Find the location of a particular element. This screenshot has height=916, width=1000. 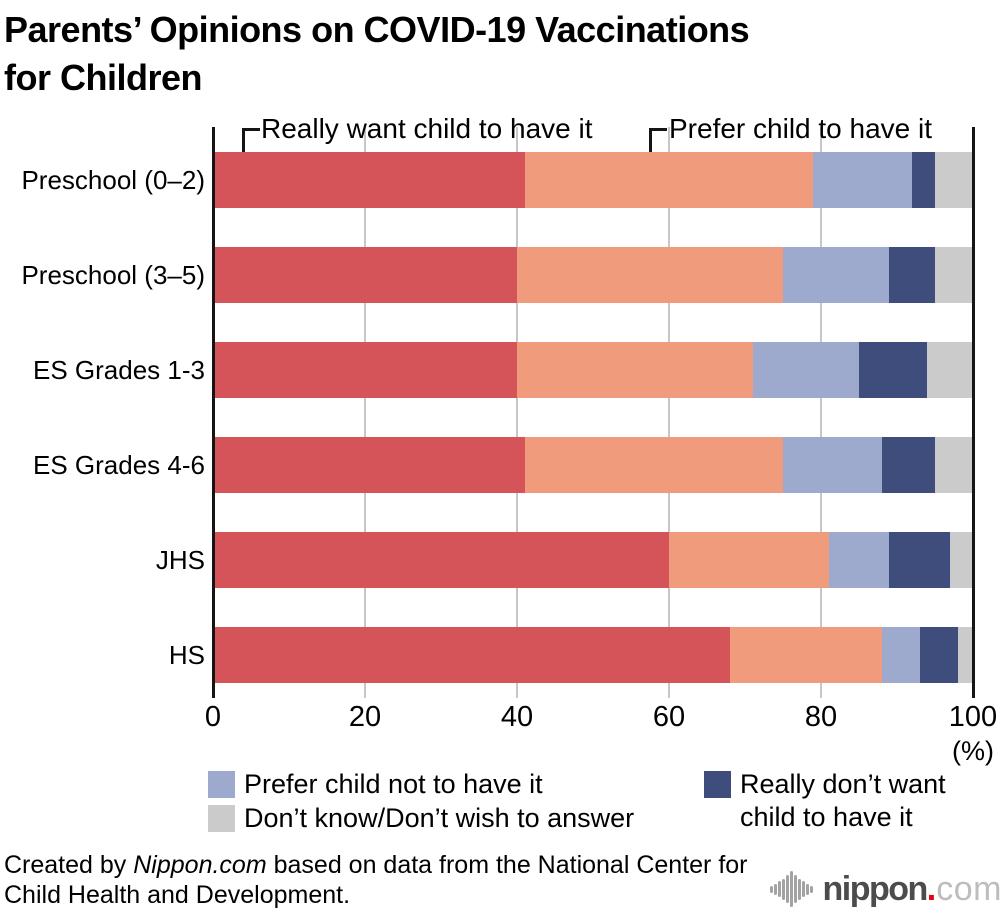

legend-label: Don’t know/Don’t wish to answer is located at coordinates (439, 818).